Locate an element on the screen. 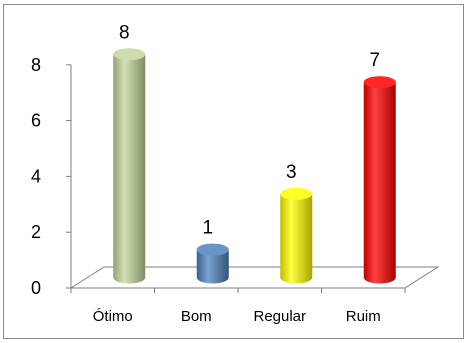 The image size is (469, 343). bar-ruim is located at coordinates (379, 180).